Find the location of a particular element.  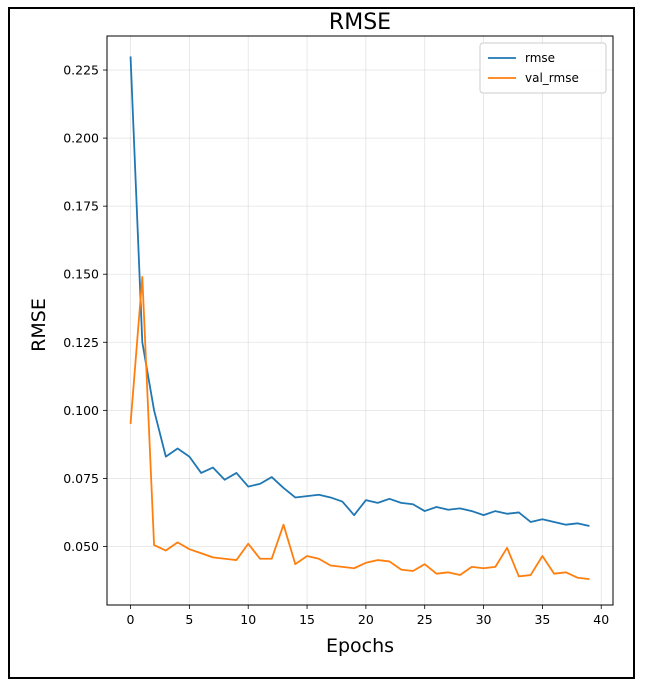

x-tick-label: 5 is located at coordinates (189, 619).